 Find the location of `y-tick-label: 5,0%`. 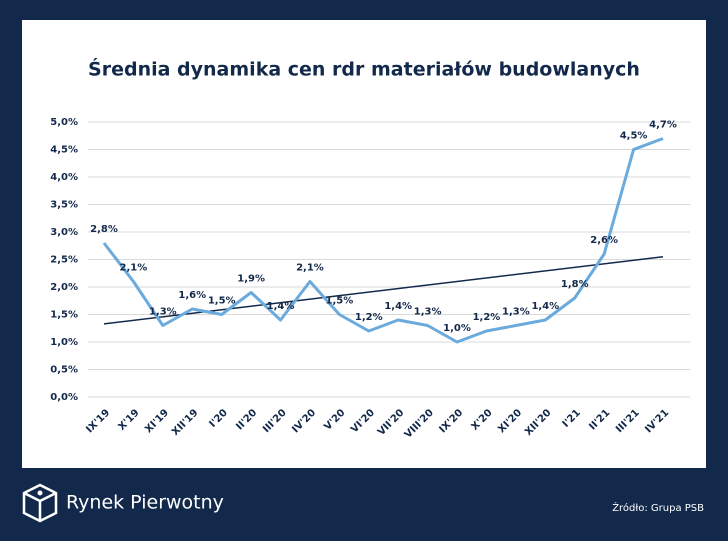

y-tick-label: 5,0% is located at coordinates (64, 122).